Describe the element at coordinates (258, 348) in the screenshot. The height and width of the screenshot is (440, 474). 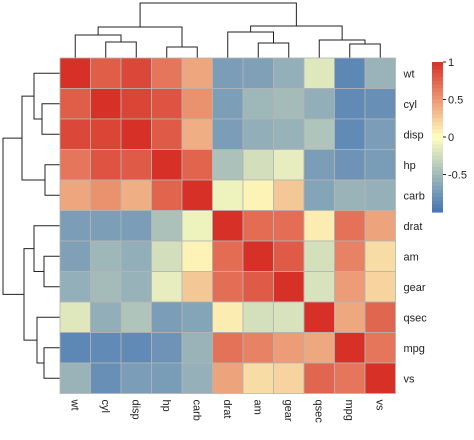
I see `heatmap-cell-mpg-am` at that location.